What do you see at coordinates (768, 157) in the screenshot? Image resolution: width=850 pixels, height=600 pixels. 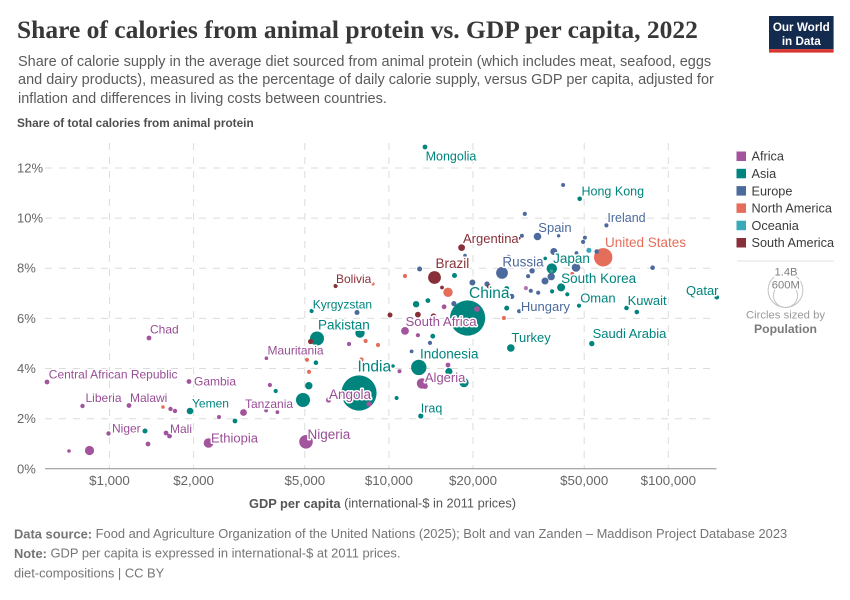 I see `svg-text: Africa` at bounding box center [768, 157].